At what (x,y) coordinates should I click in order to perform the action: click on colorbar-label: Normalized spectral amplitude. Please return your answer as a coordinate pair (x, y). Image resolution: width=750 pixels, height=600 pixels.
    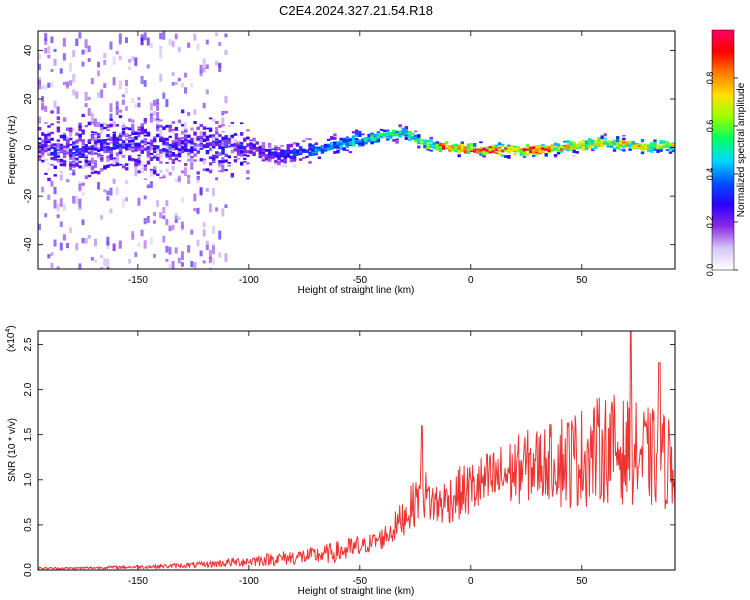
    Looking at the image, I should click on (741, 149).